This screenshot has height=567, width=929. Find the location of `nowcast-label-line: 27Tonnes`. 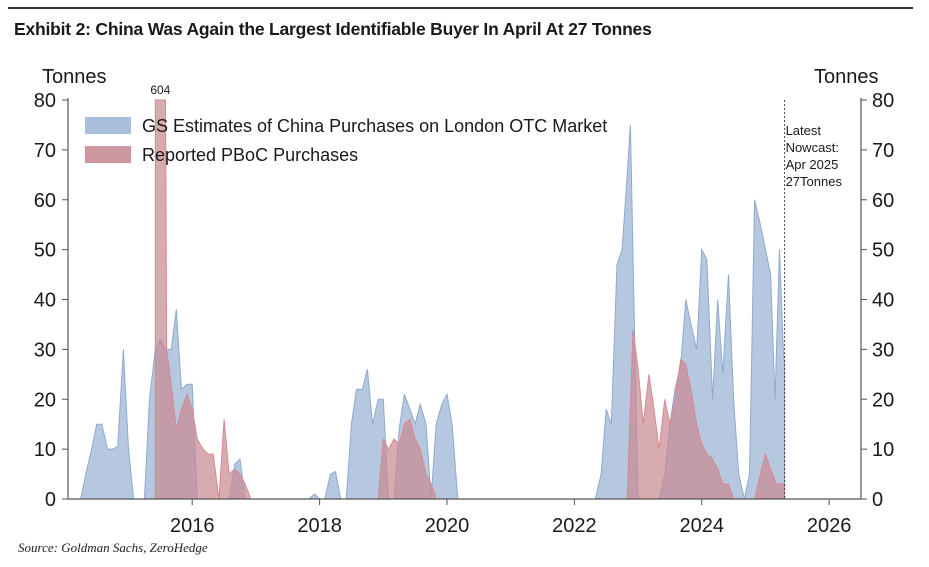

nowcast-label-line: 27Tonnes is located at coordinates (814, 181).